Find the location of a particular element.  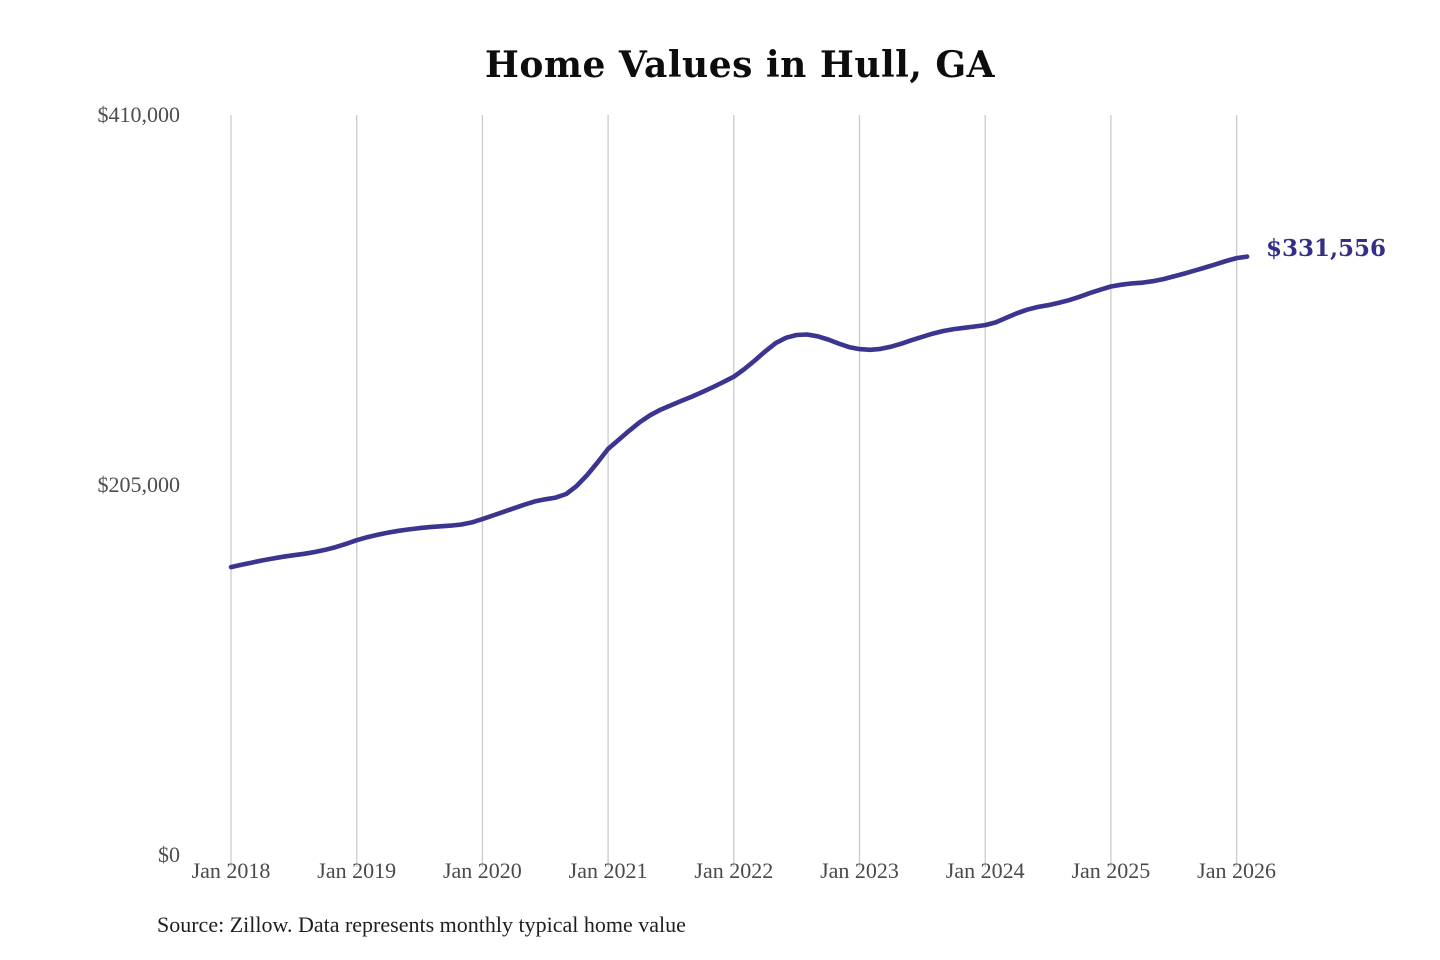

final-value-label: $331,556 is located at coordinates (1326, 248).